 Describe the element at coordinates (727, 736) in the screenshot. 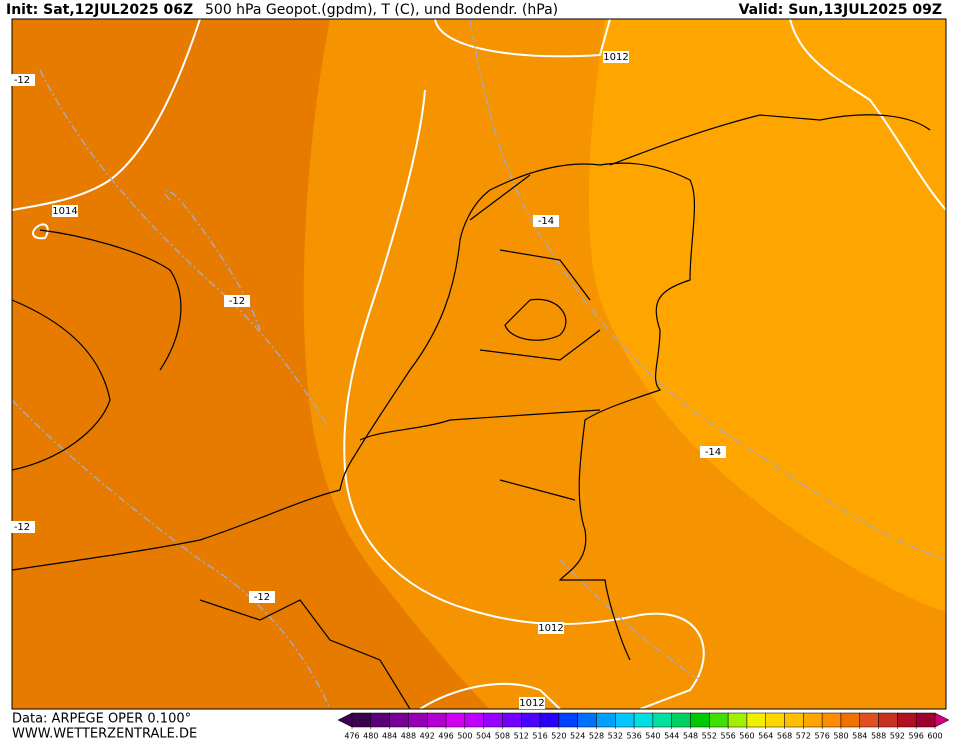

I see `colorbar-tick-label: 556` at that location.